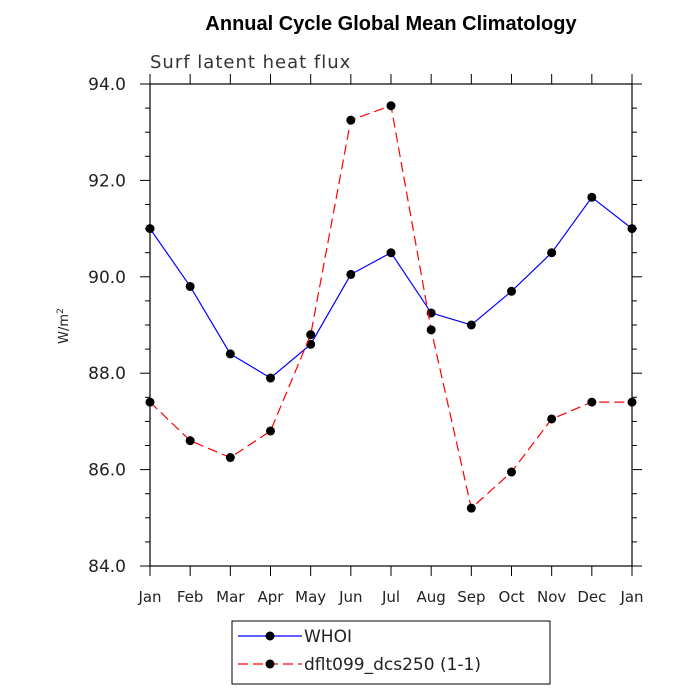  I want to click on legend-box, so click(391, 652).